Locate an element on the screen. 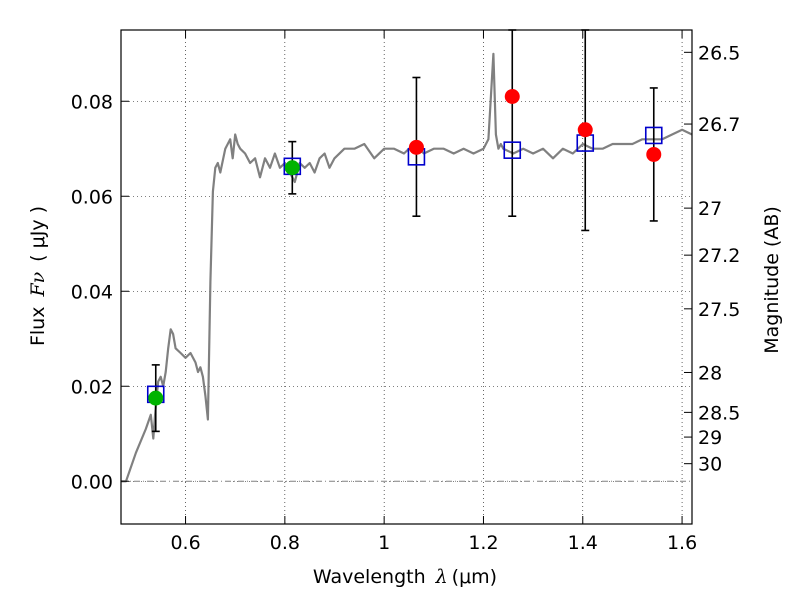 The height and width of the screenshot is (600, 800). mag-tick-label: 29 is located at coordinates (710, 438).